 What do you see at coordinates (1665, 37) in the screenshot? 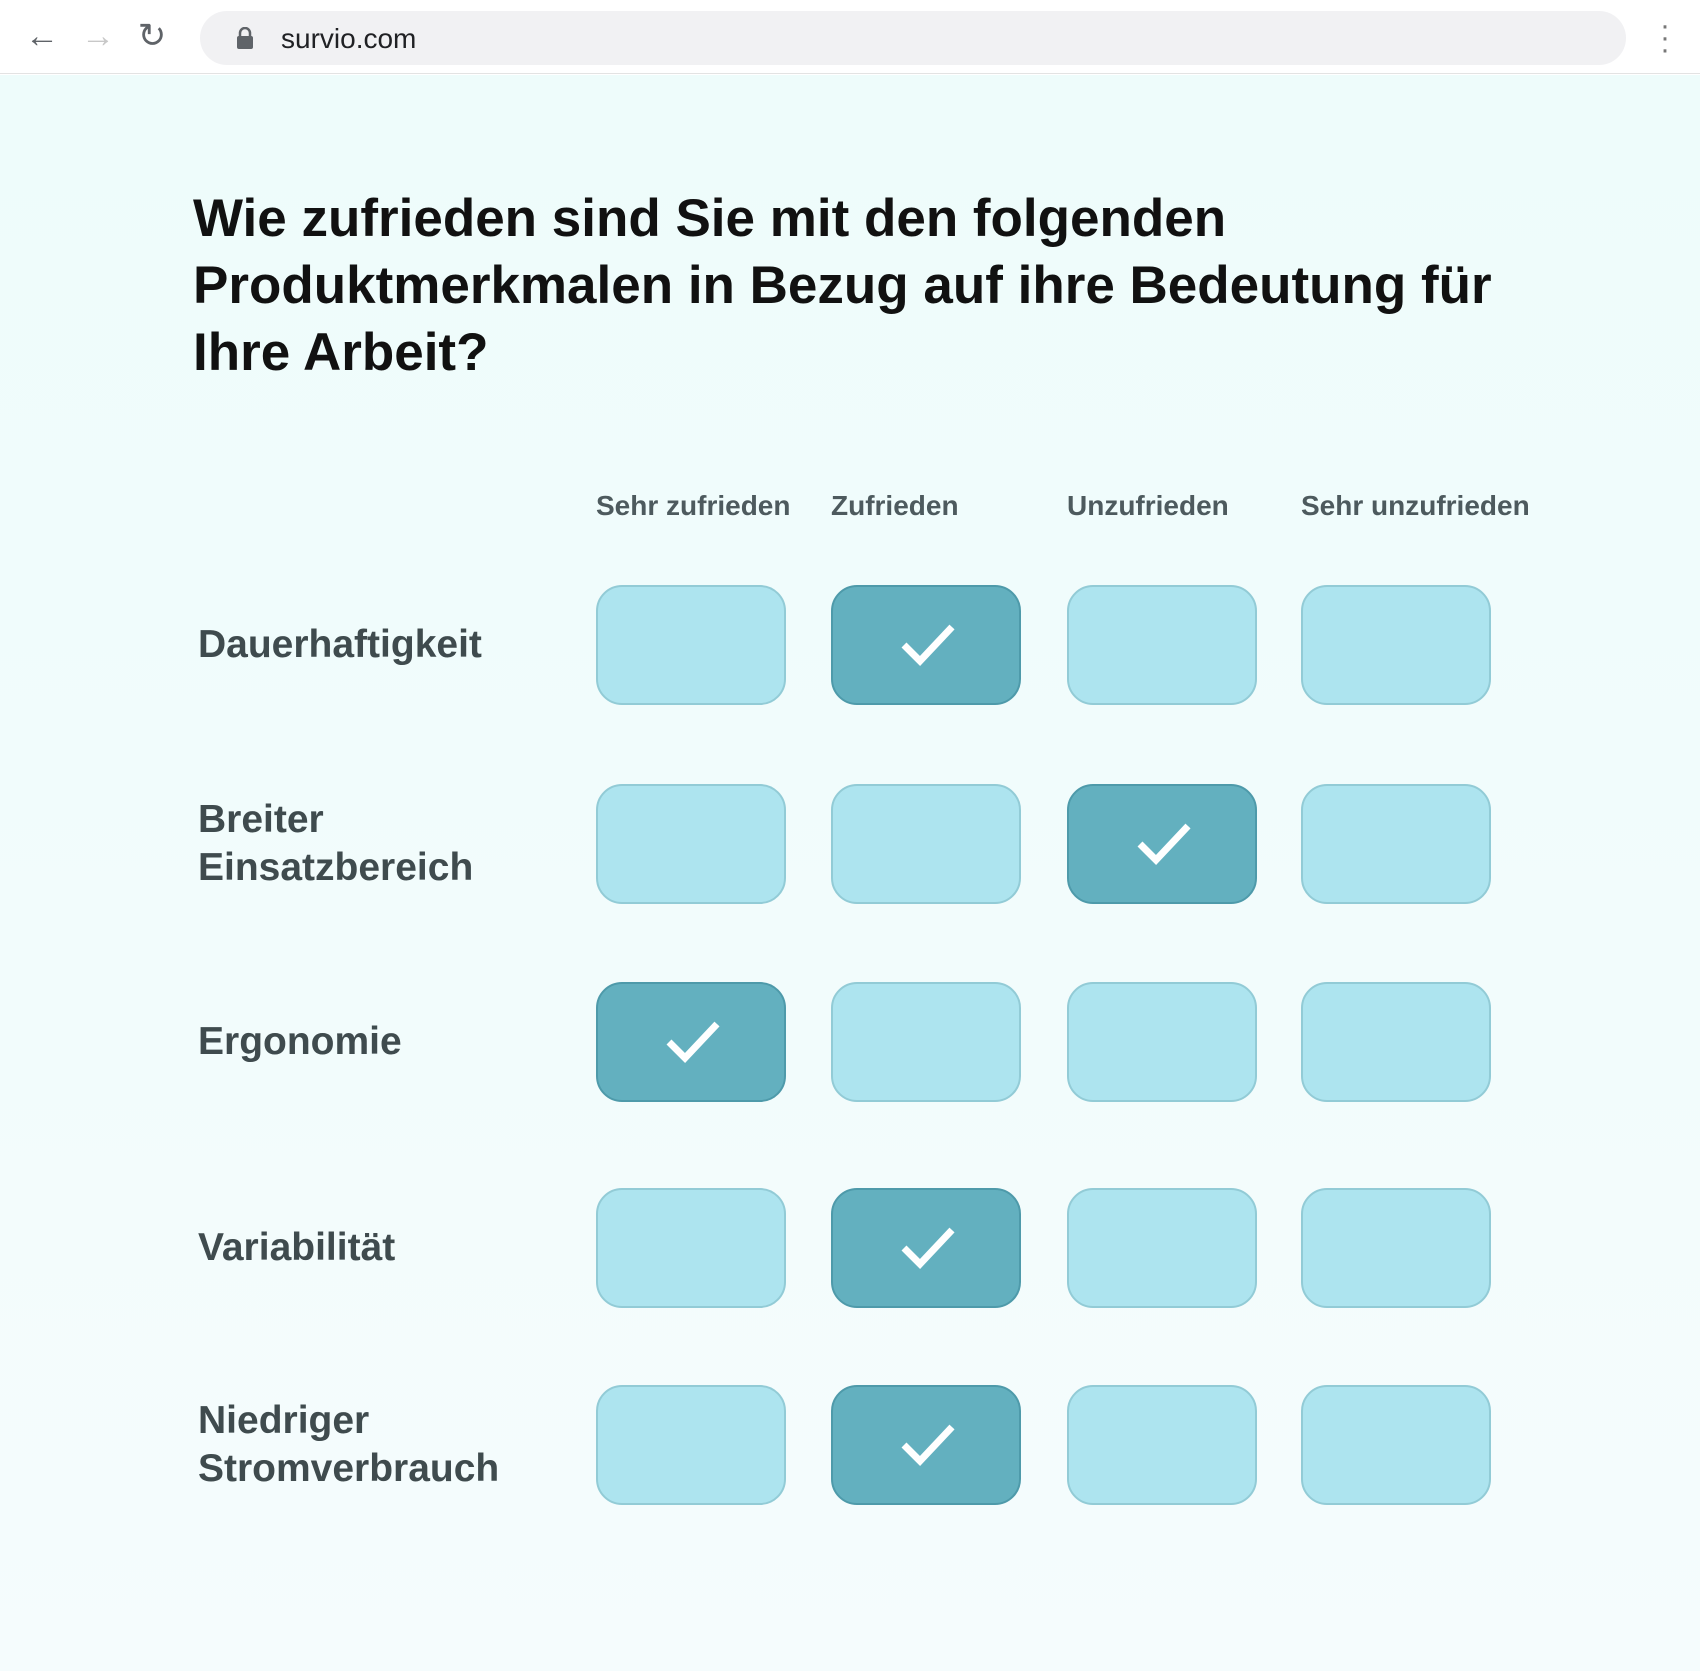
I see `menu-dots-icon: · · ·` at bounding box center [1665, 37].